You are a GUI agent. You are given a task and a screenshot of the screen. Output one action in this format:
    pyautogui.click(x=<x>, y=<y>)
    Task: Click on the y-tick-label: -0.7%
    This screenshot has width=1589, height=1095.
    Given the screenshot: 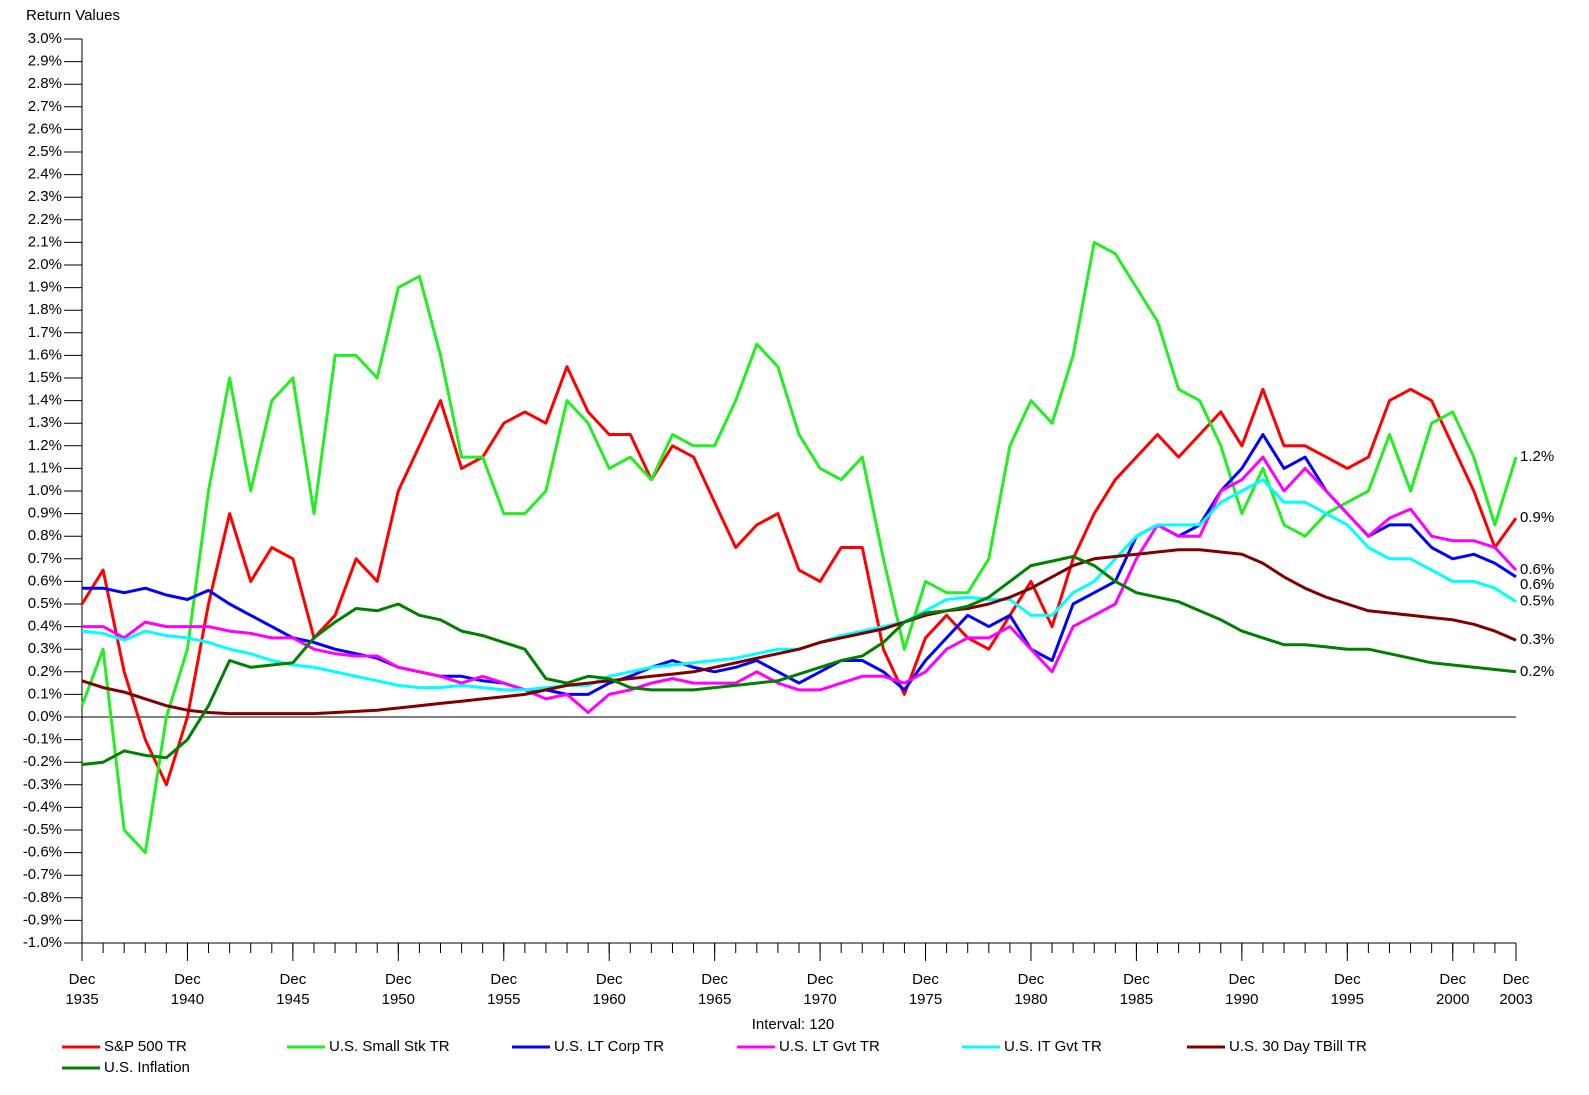 What is the action you would take?
    pyautogui.click(x=42, y=874)
    